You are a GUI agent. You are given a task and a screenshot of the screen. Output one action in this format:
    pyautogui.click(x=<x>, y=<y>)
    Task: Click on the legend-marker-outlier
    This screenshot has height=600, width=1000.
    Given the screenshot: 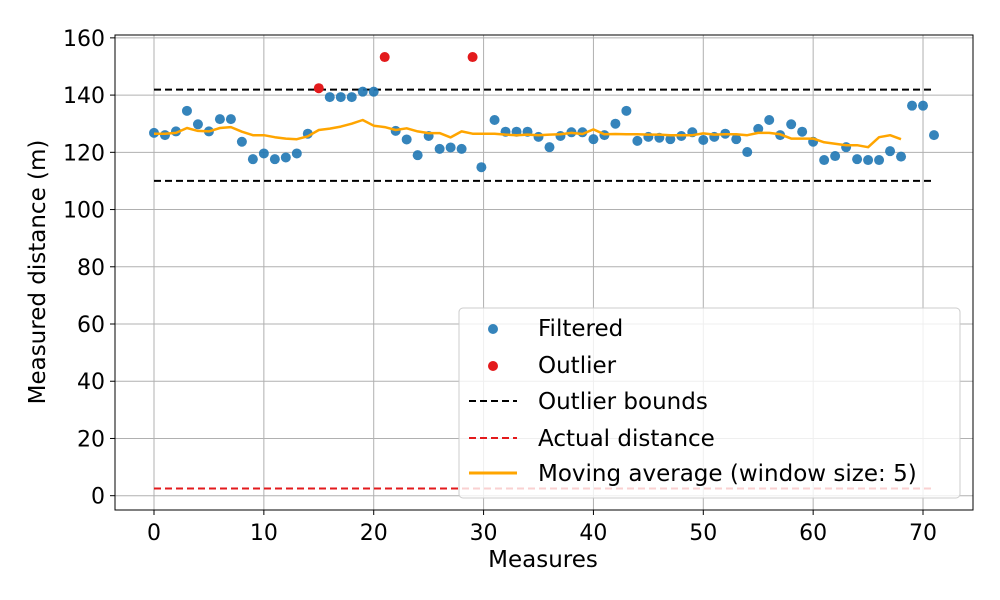 What is the action you would take?
    pyautogui.click(x=493, y=366)
    